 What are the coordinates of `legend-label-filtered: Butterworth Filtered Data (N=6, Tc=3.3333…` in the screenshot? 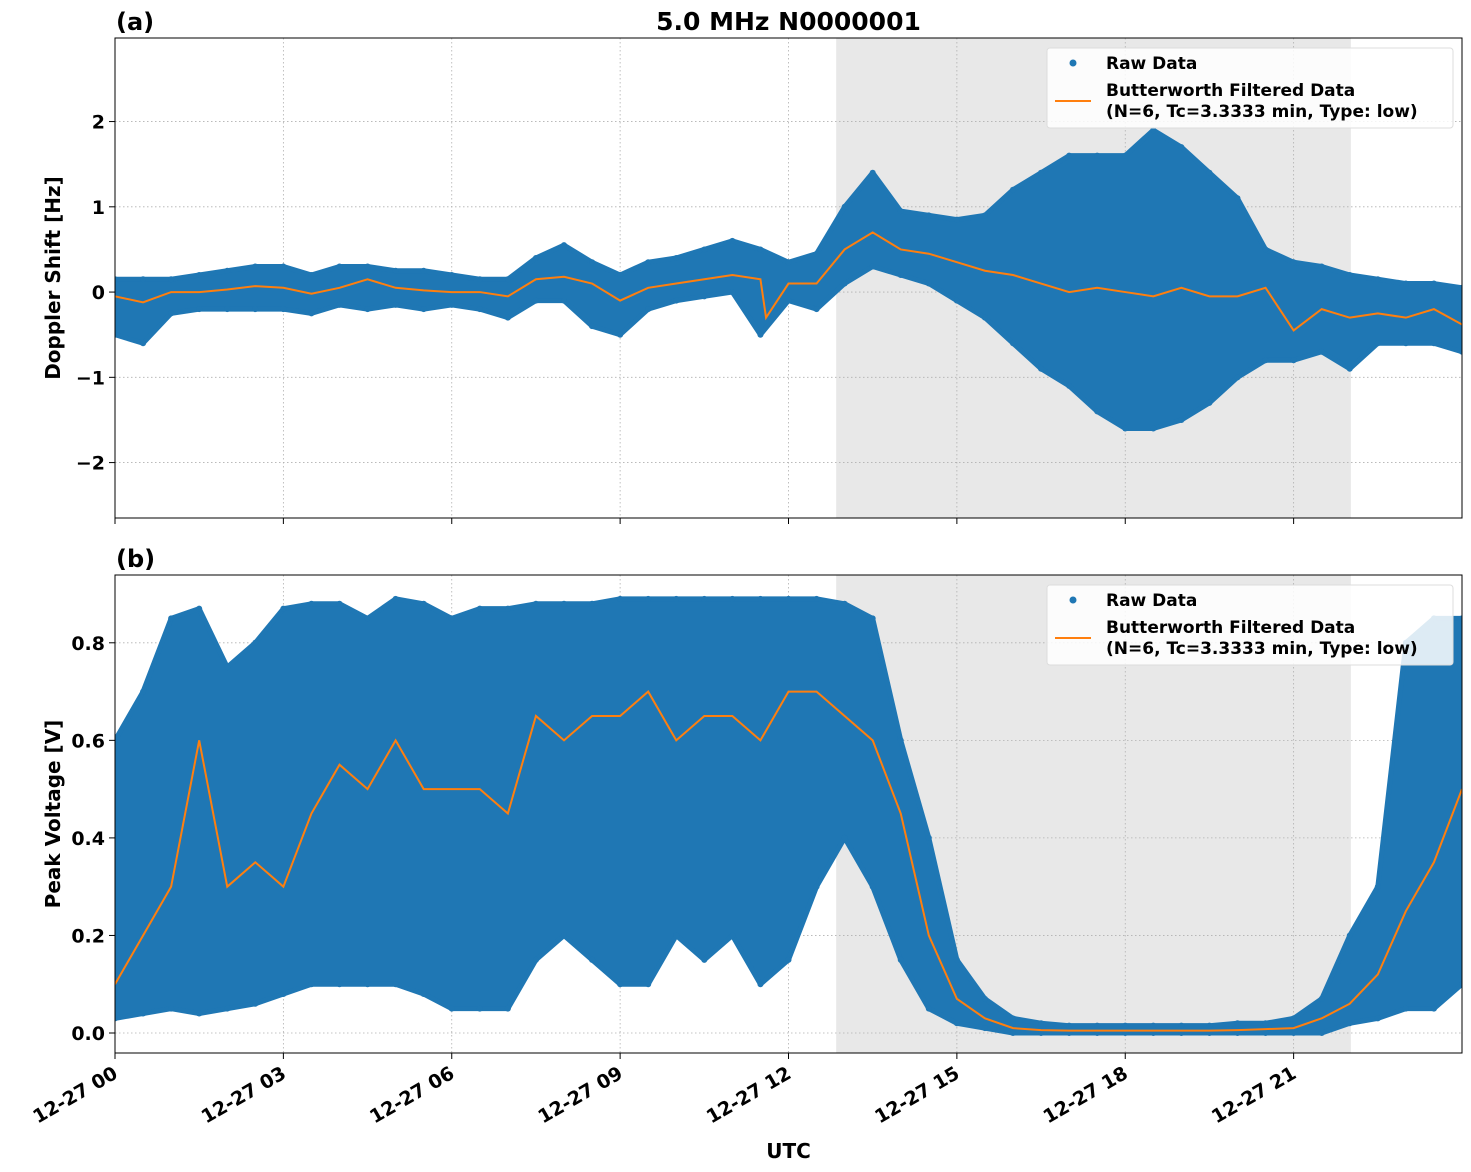 It's located at (1262, 101).